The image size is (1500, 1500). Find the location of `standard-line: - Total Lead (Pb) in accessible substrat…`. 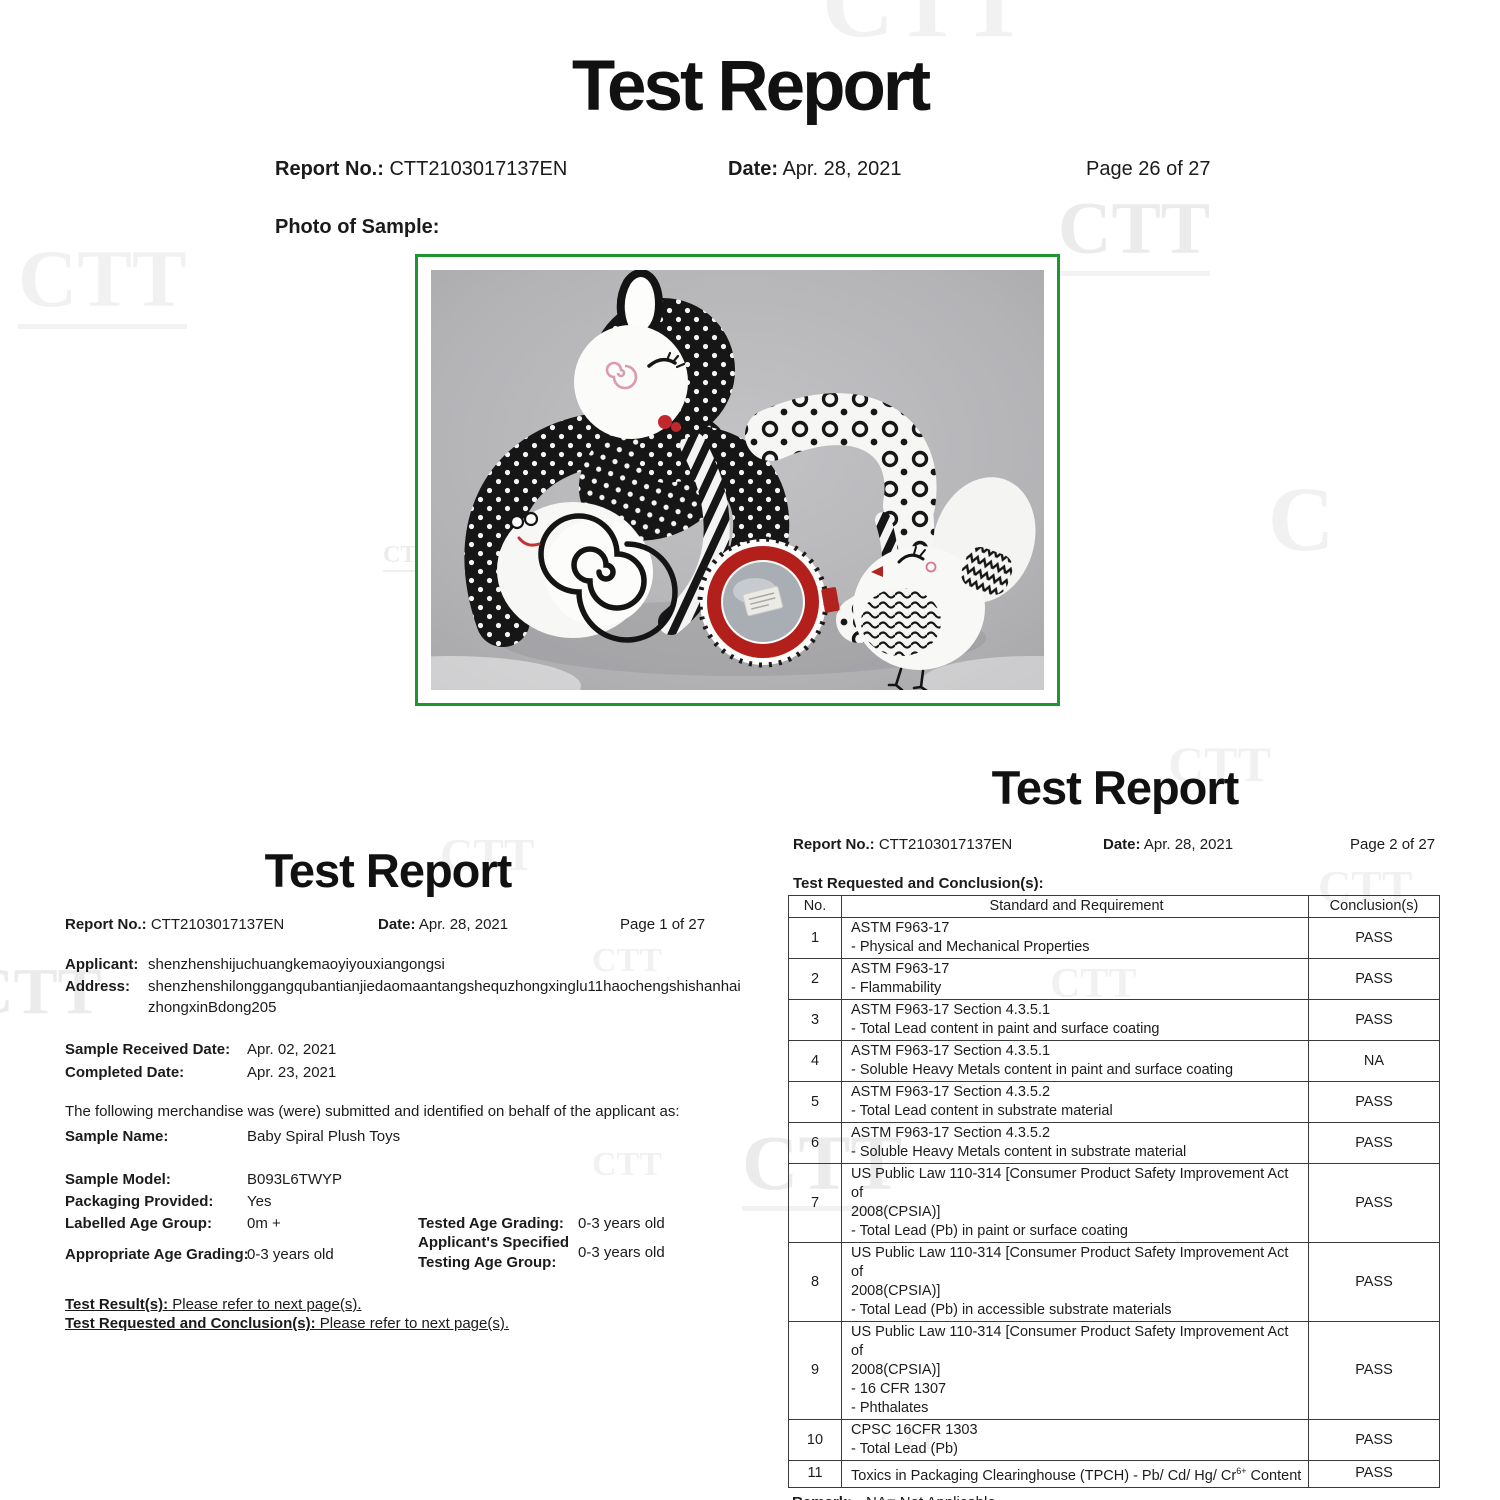

standard-line: - Total Lead (Pb) in accessible substrat… is located at coordinates (1011, 1310).